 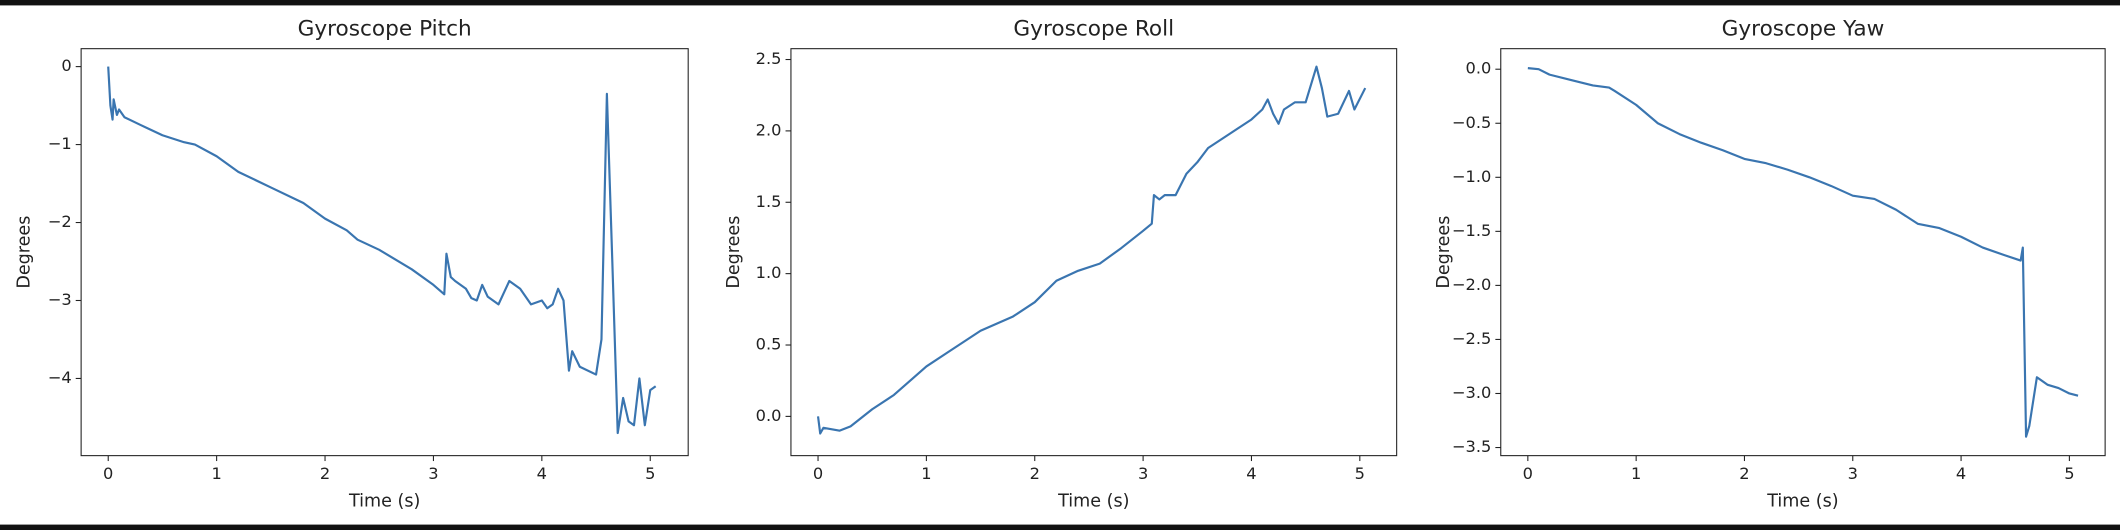 What do you see at coordinates (1060, 527) in the screenshot?
I see `bottom-border` at bounding box center [1060, 527].